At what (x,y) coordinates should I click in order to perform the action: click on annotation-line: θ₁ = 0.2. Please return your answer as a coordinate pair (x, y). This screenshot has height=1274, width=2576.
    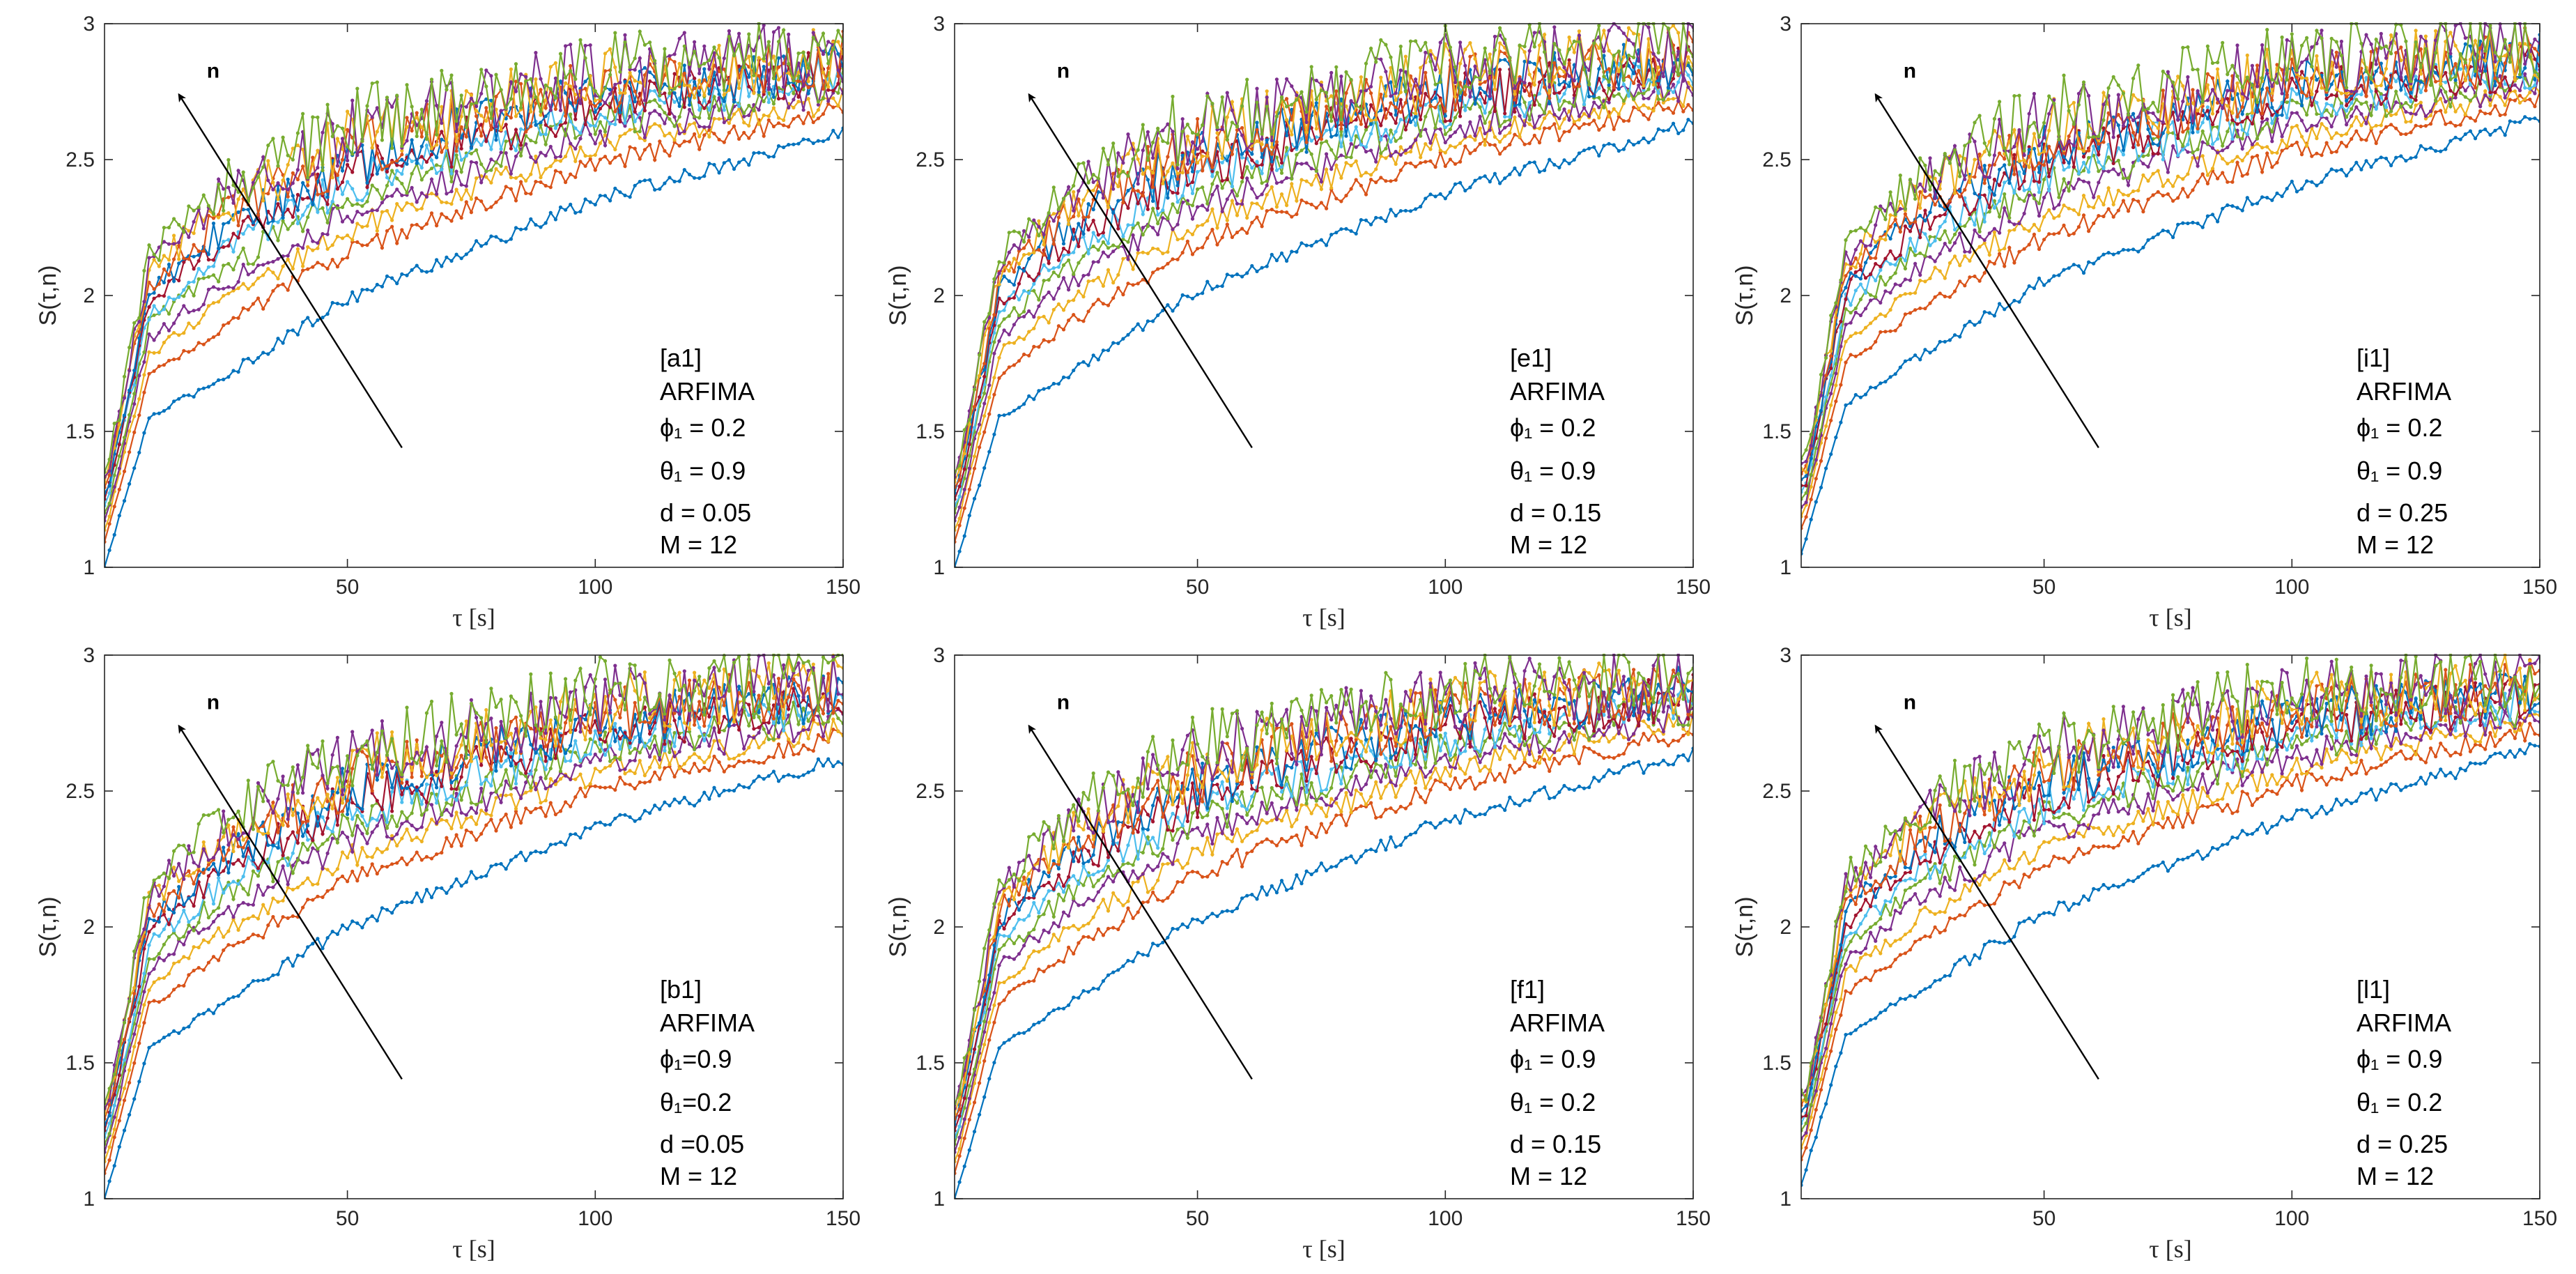
    Looking at the image, I should click on (2399, 1102).